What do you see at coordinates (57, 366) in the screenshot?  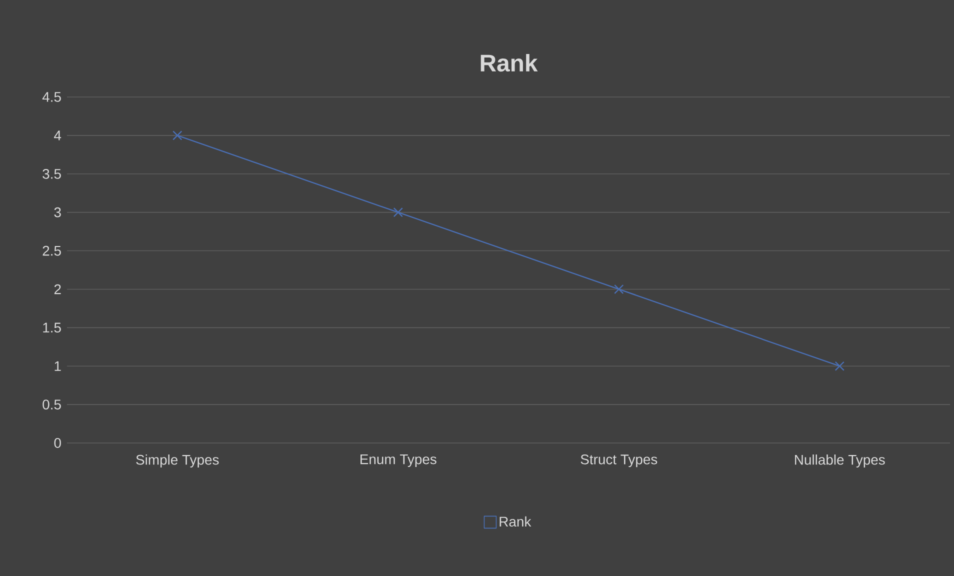 I see `y-tick-label: 1` at bounding box center [57, 366].